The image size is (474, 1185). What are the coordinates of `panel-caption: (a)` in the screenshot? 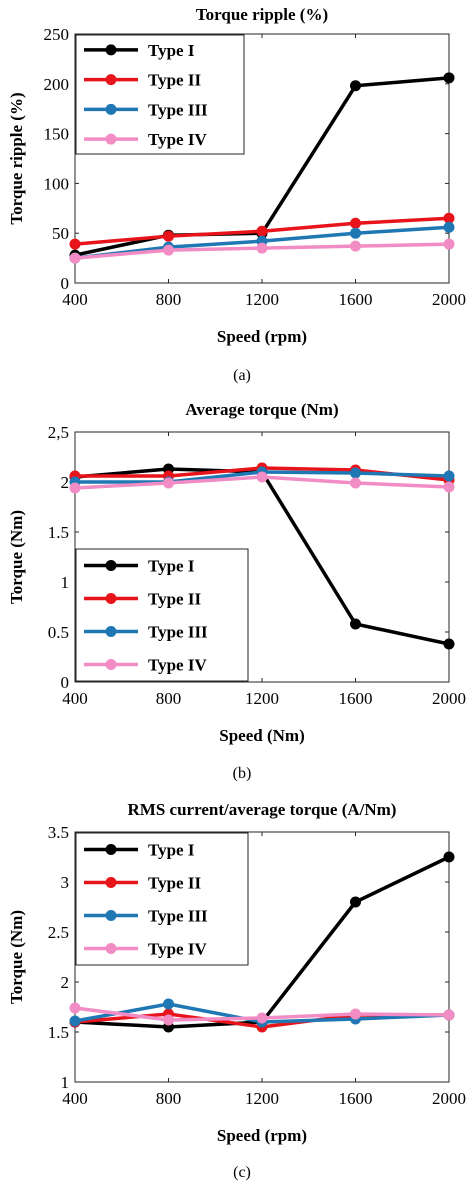 It's located at (242, 375).